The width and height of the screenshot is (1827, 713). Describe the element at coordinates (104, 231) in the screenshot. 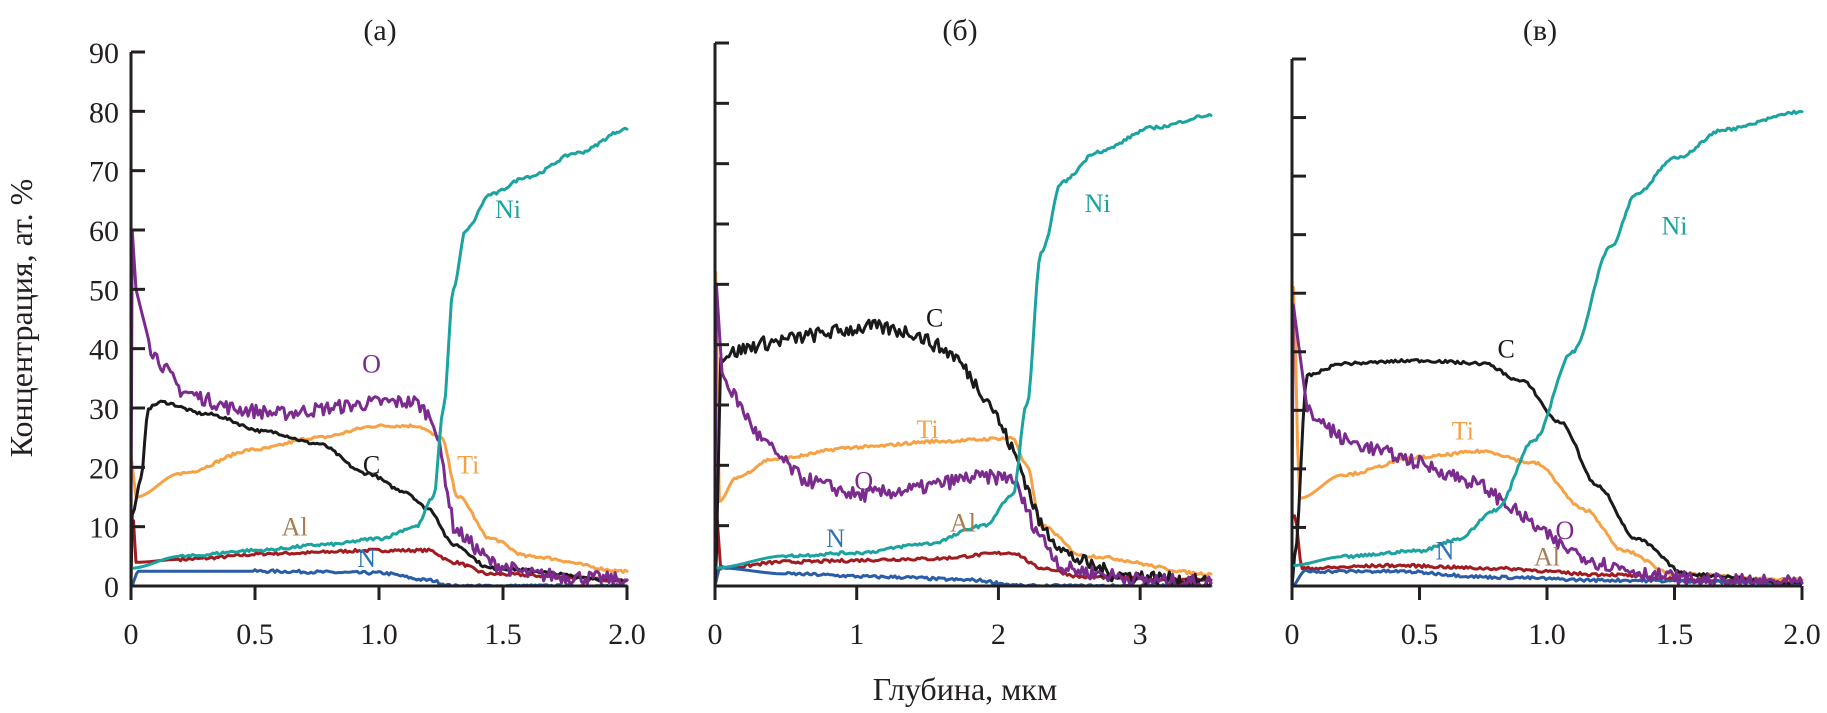

I see `y-tick-label: 60` at that location.